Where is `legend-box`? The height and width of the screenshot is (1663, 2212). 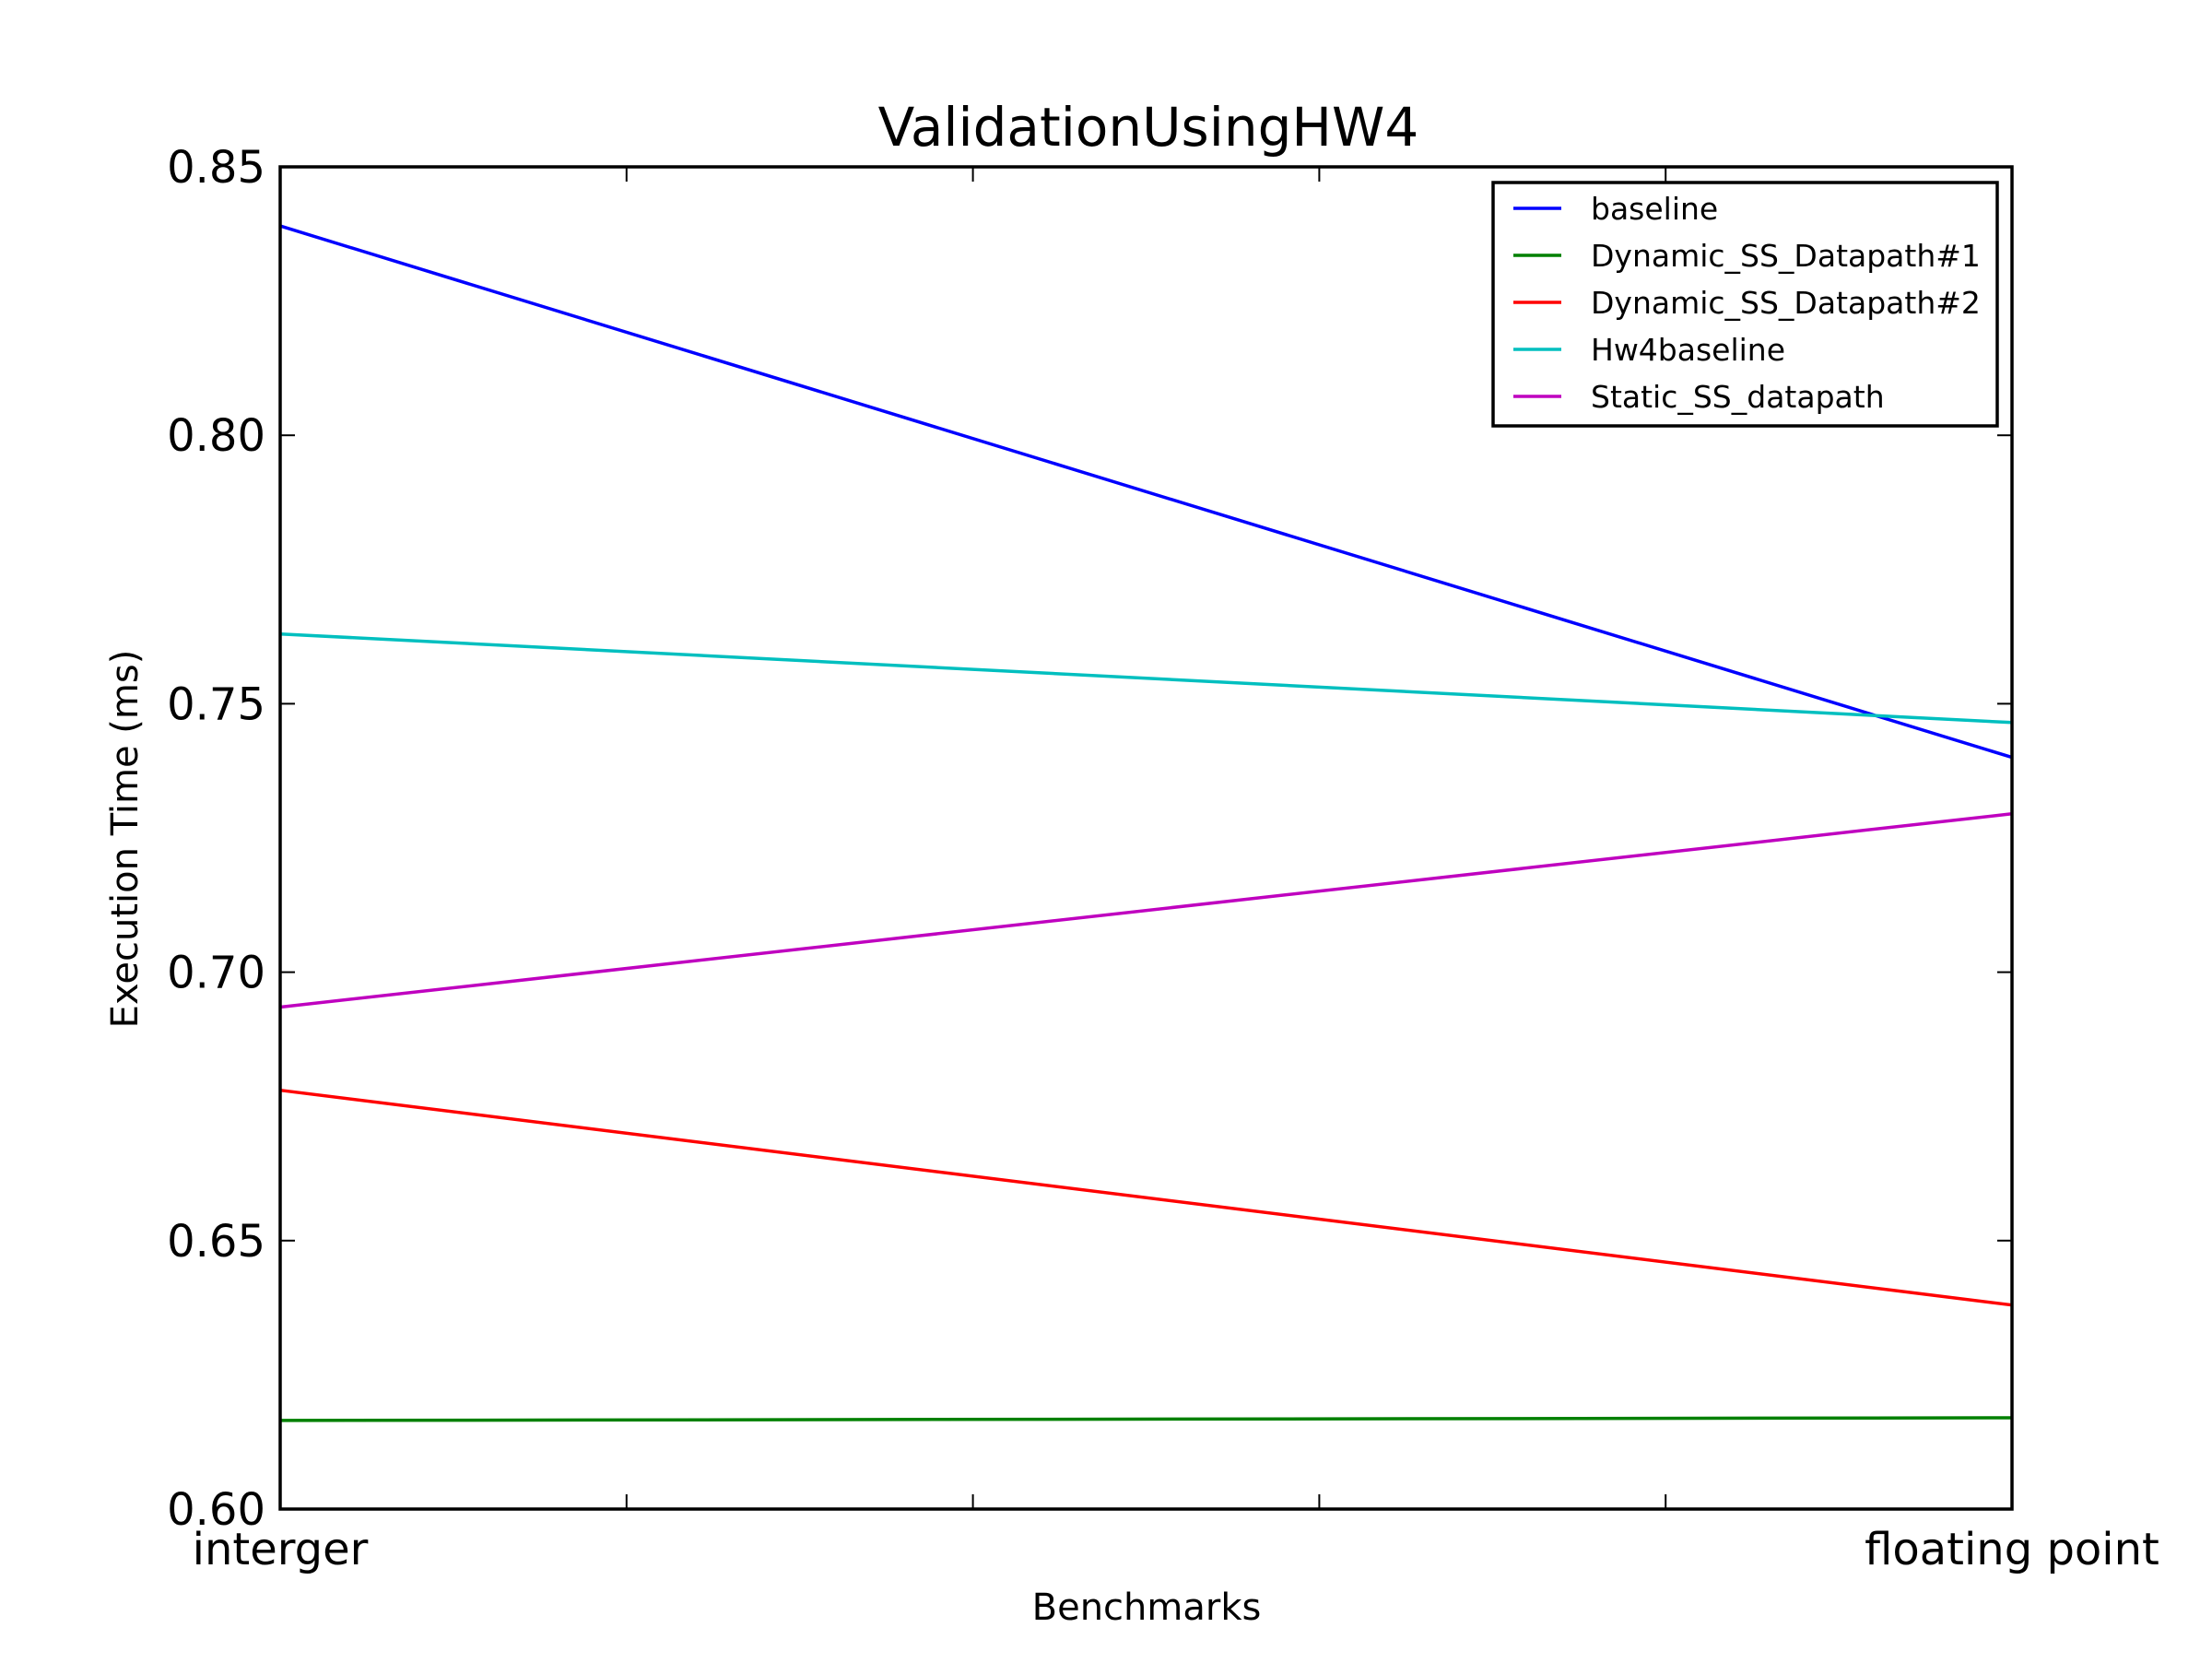
legend-box is located at coordinates (1745, 304).